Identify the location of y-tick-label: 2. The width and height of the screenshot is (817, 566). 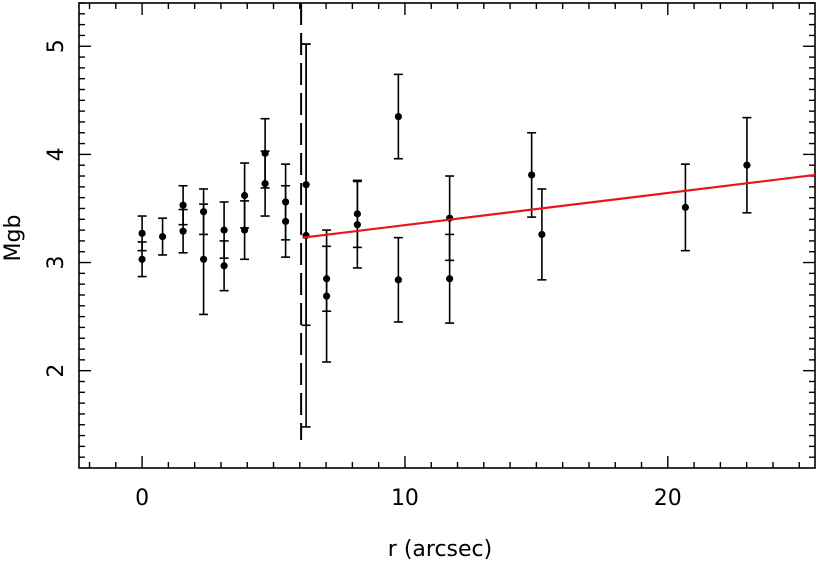
(56, 371).